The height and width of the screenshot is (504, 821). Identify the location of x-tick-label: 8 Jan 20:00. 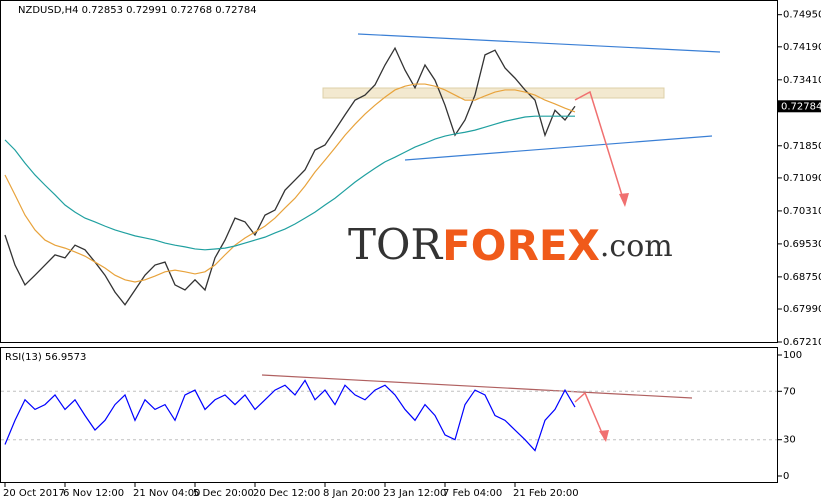
(351, 493).